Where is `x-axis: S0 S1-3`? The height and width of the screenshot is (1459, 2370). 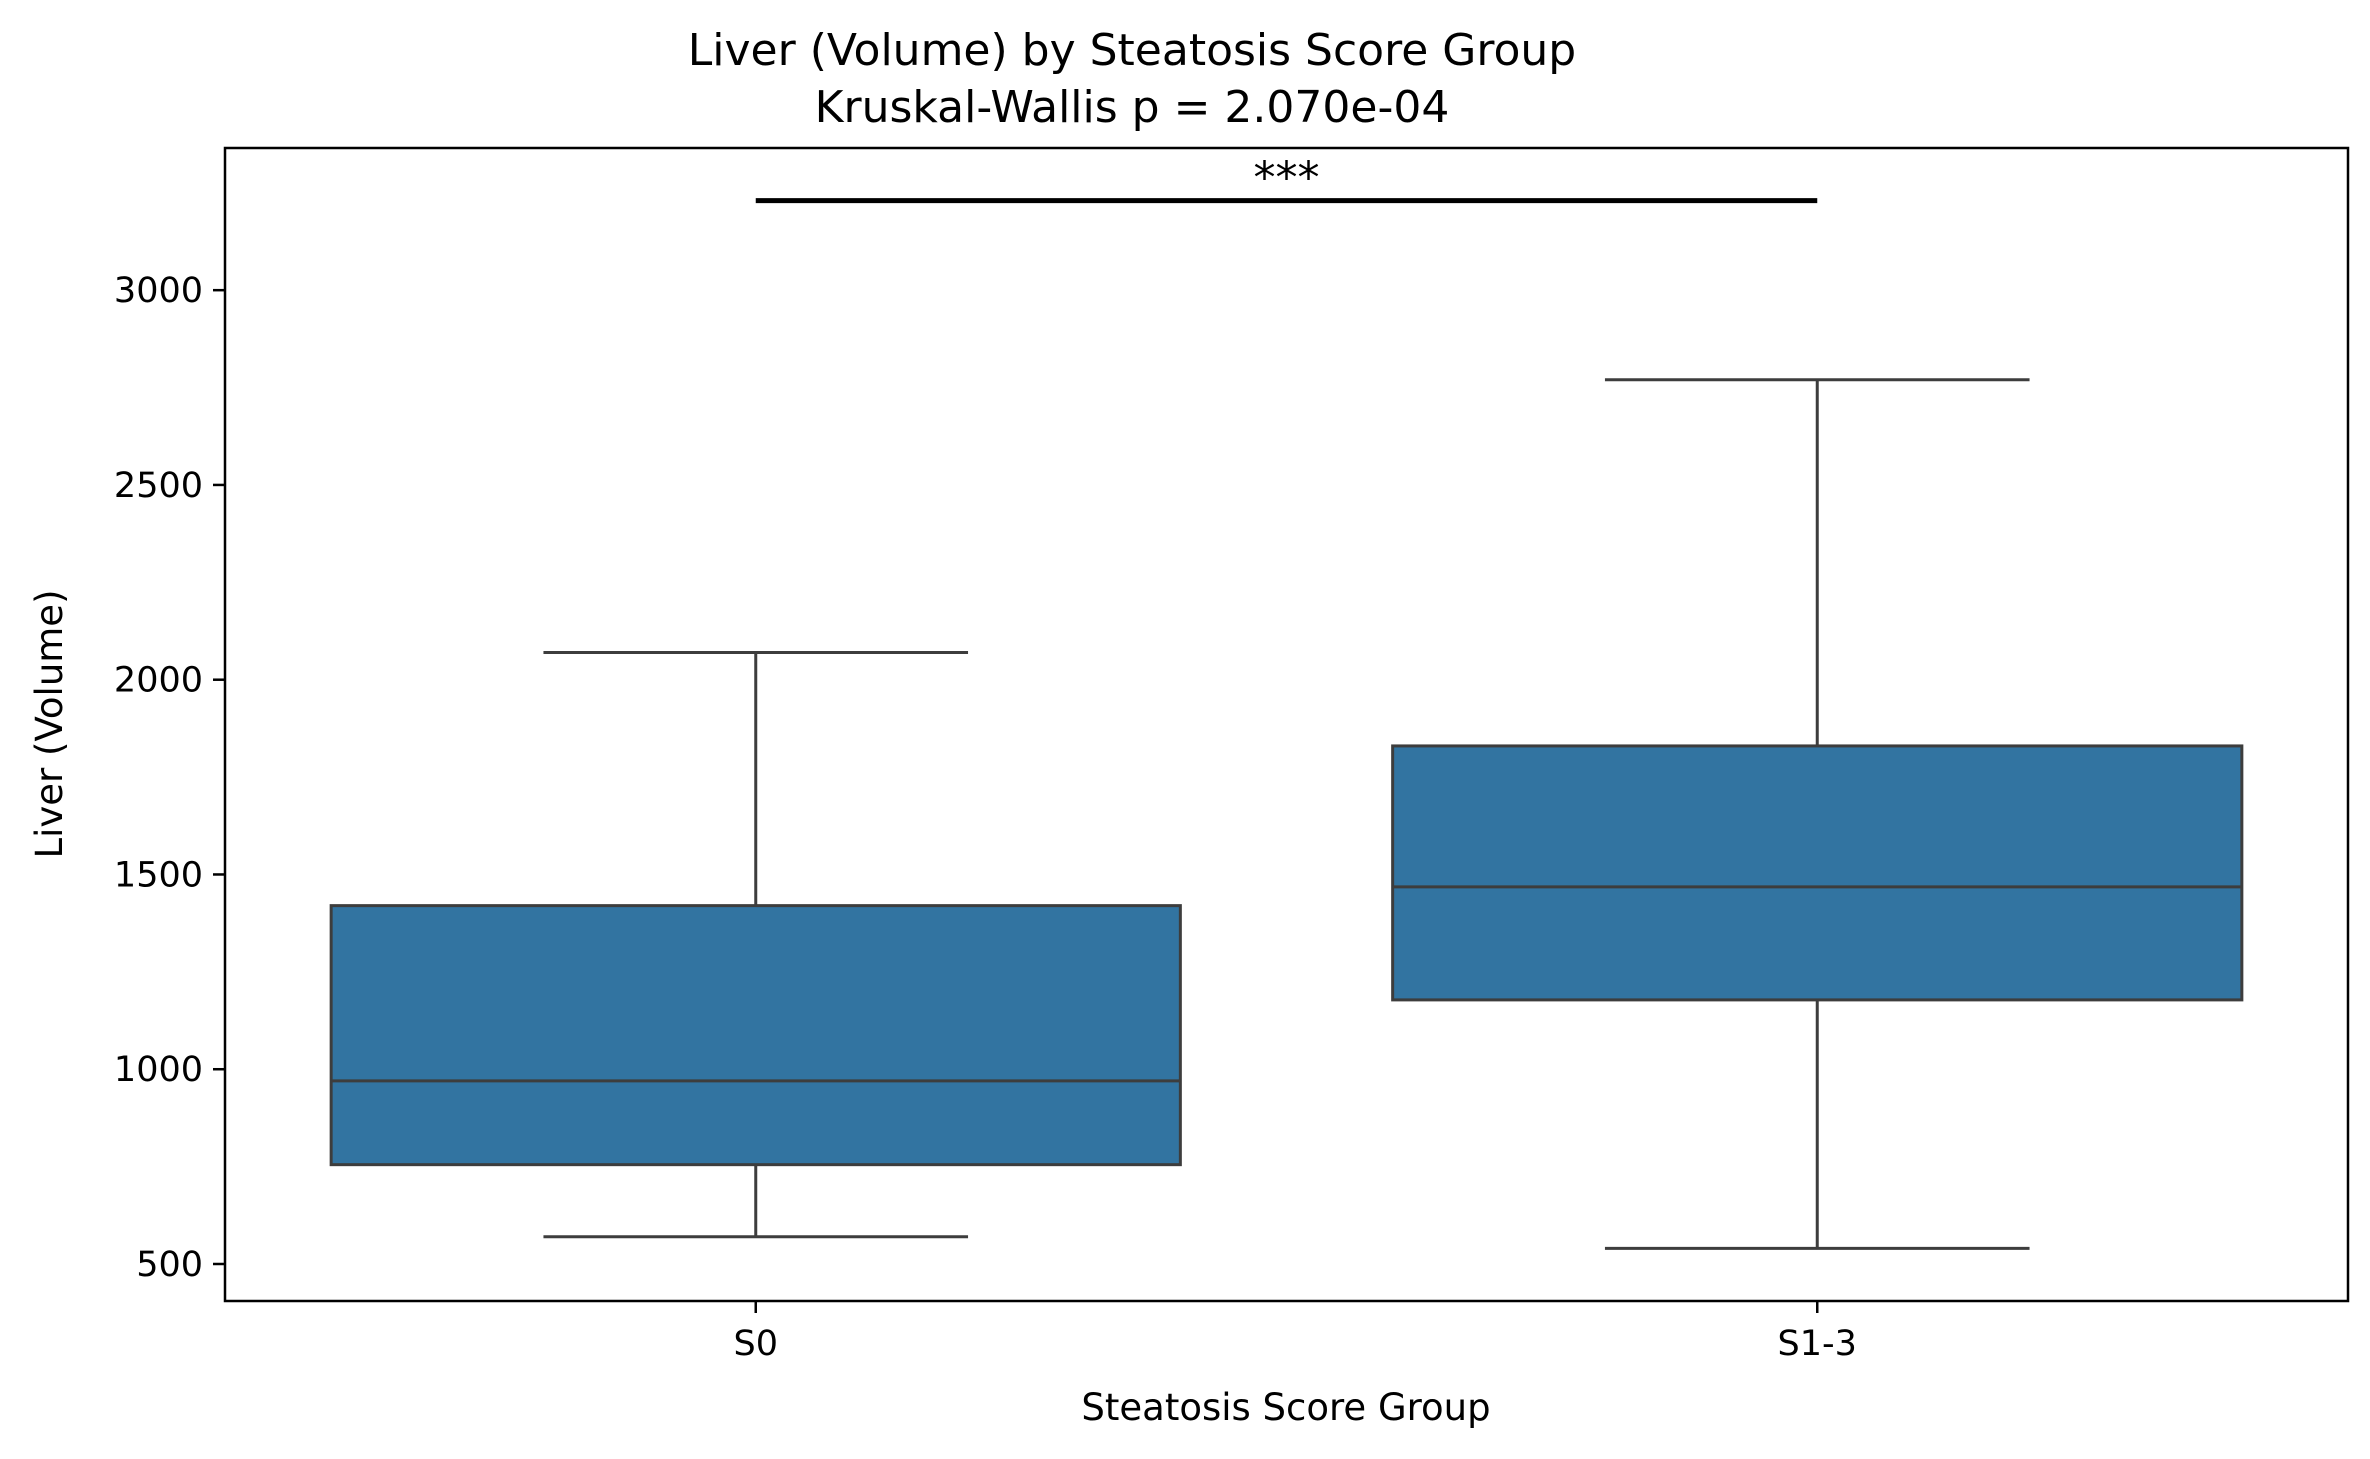 x-axis: S0 S1-3 is located at coordinates (1295, 1332).